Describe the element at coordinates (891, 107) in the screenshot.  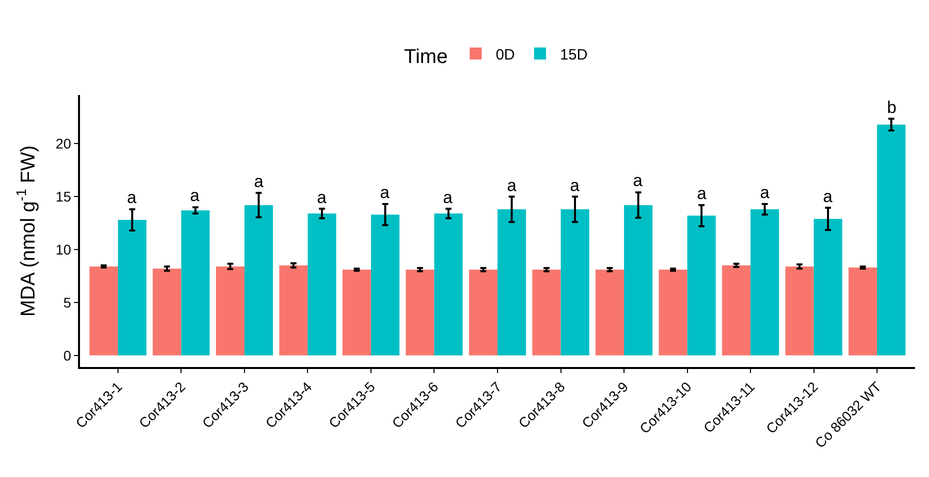
I see `annotation: b` at that location.